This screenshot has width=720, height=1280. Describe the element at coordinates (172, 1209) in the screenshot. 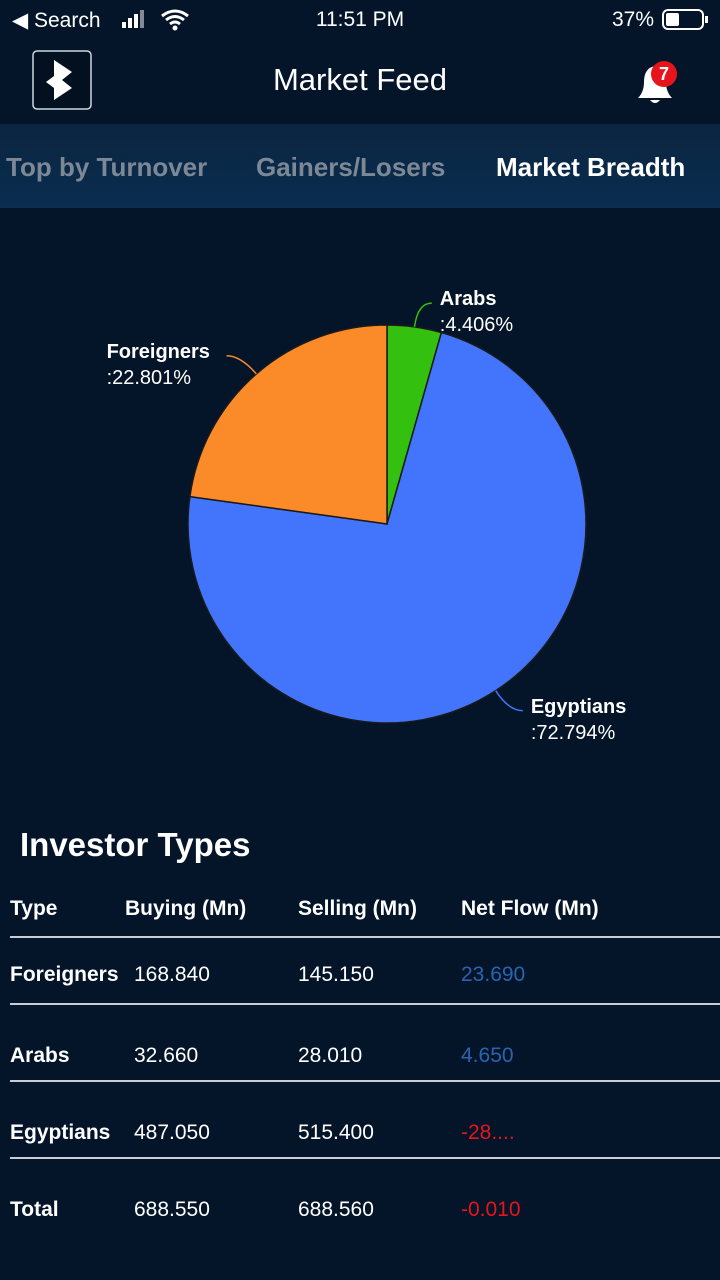

I see `row-value: 688.550` at that location.